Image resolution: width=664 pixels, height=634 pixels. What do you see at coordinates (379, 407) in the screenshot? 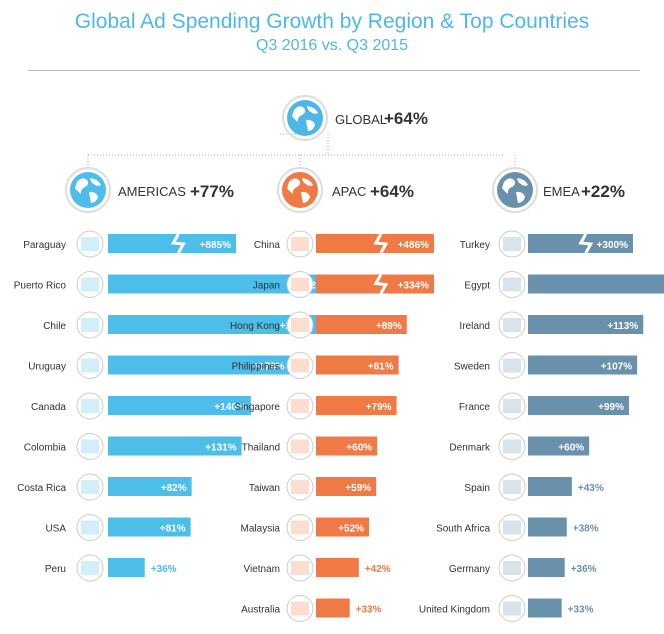
I see `value-label: +79%` at bounding box center [379, 407].